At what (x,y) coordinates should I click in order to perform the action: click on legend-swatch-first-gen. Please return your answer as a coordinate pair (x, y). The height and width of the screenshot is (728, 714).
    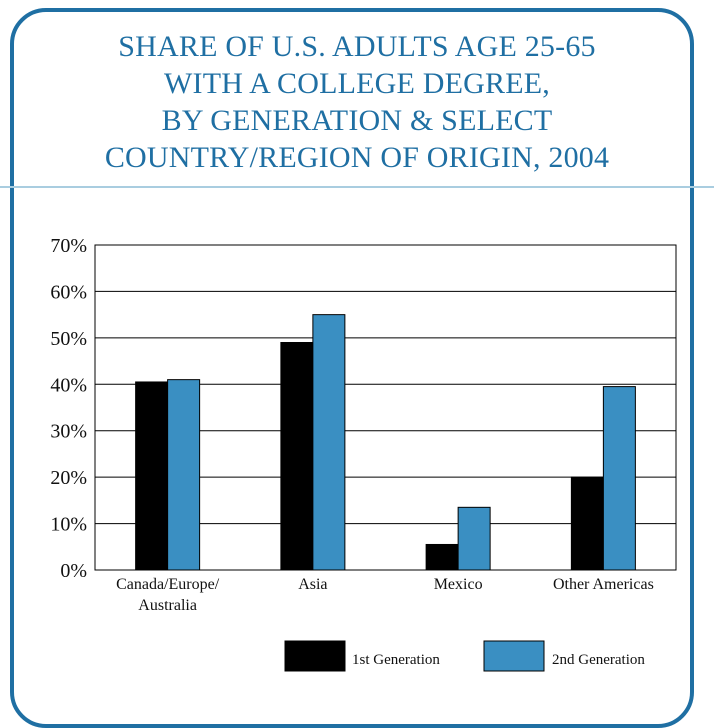
    Looking at the image, I should click on (315, 656).